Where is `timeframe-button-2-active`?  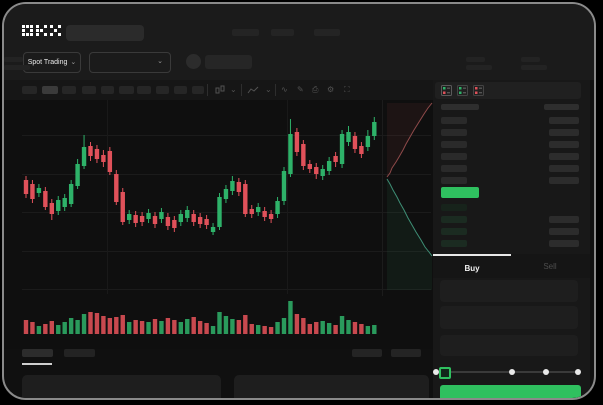
timeframe-button-2-active is located at coordinates (50, 90).